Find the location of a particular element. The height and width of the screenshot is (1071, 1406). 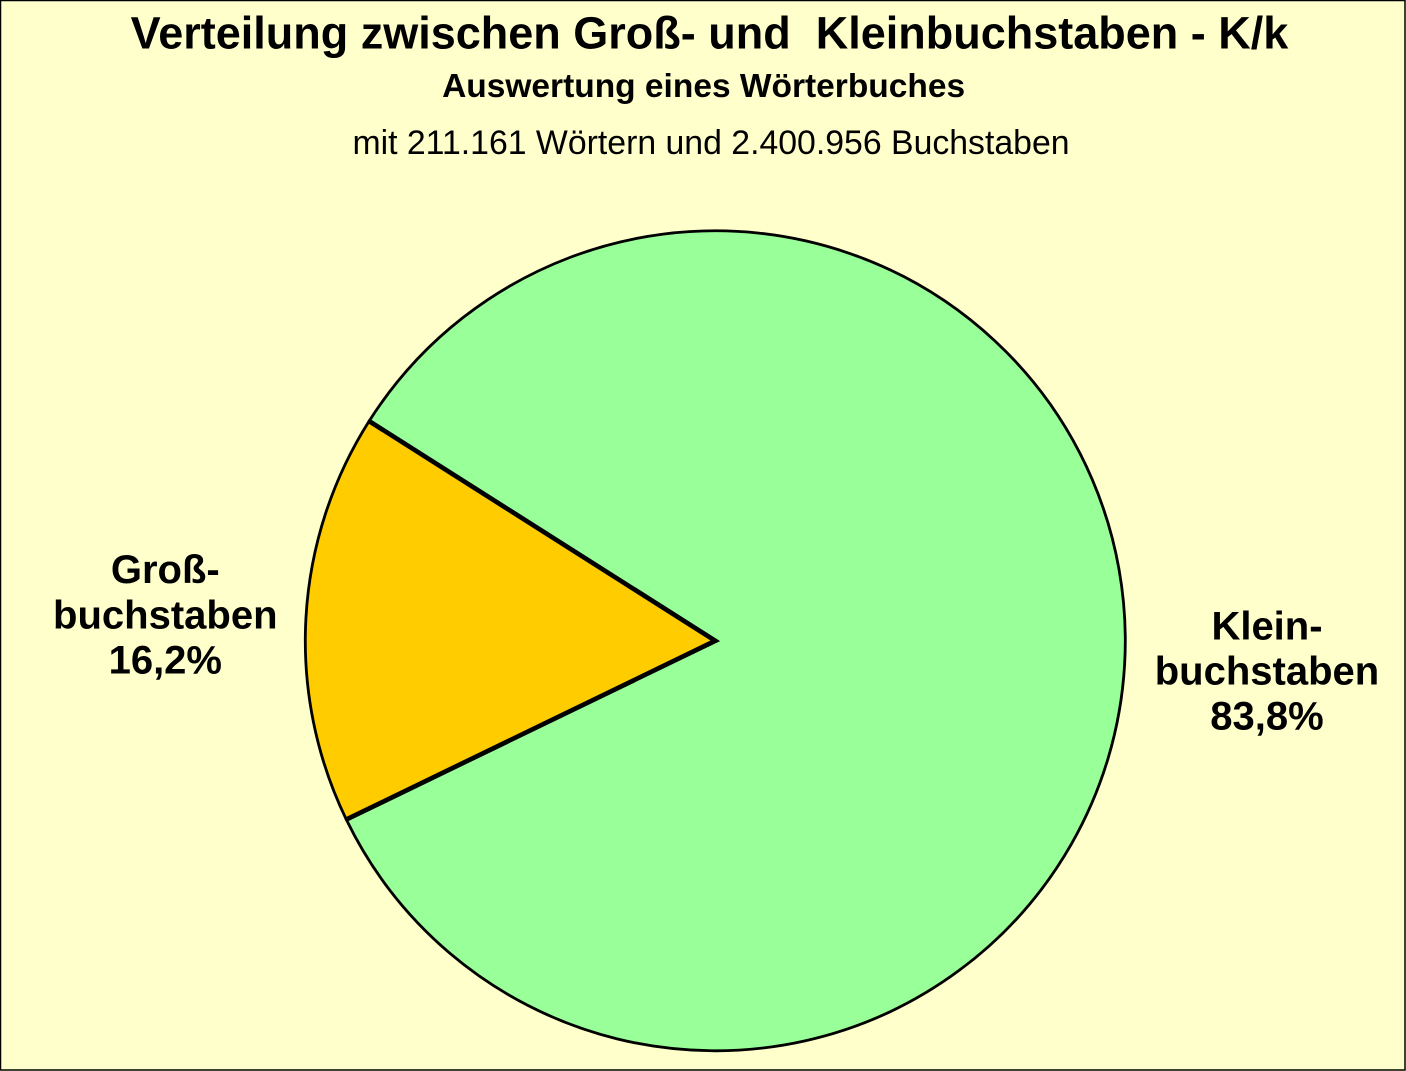

svg-text: Auswertung eines Wörterbuches is located at coordinates (703, 86).